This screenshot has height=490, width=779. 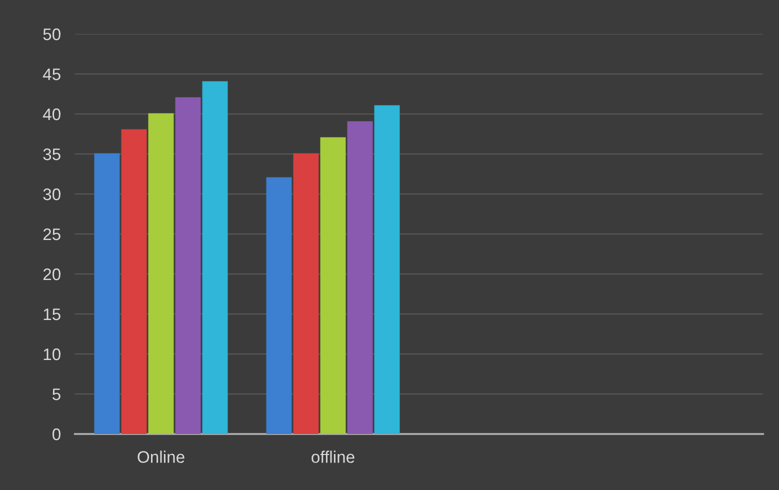 What do you see at coordinates (56, 434) in the screenshot?
I see `y-tick-label: 0` at bounding box center [56, 434].